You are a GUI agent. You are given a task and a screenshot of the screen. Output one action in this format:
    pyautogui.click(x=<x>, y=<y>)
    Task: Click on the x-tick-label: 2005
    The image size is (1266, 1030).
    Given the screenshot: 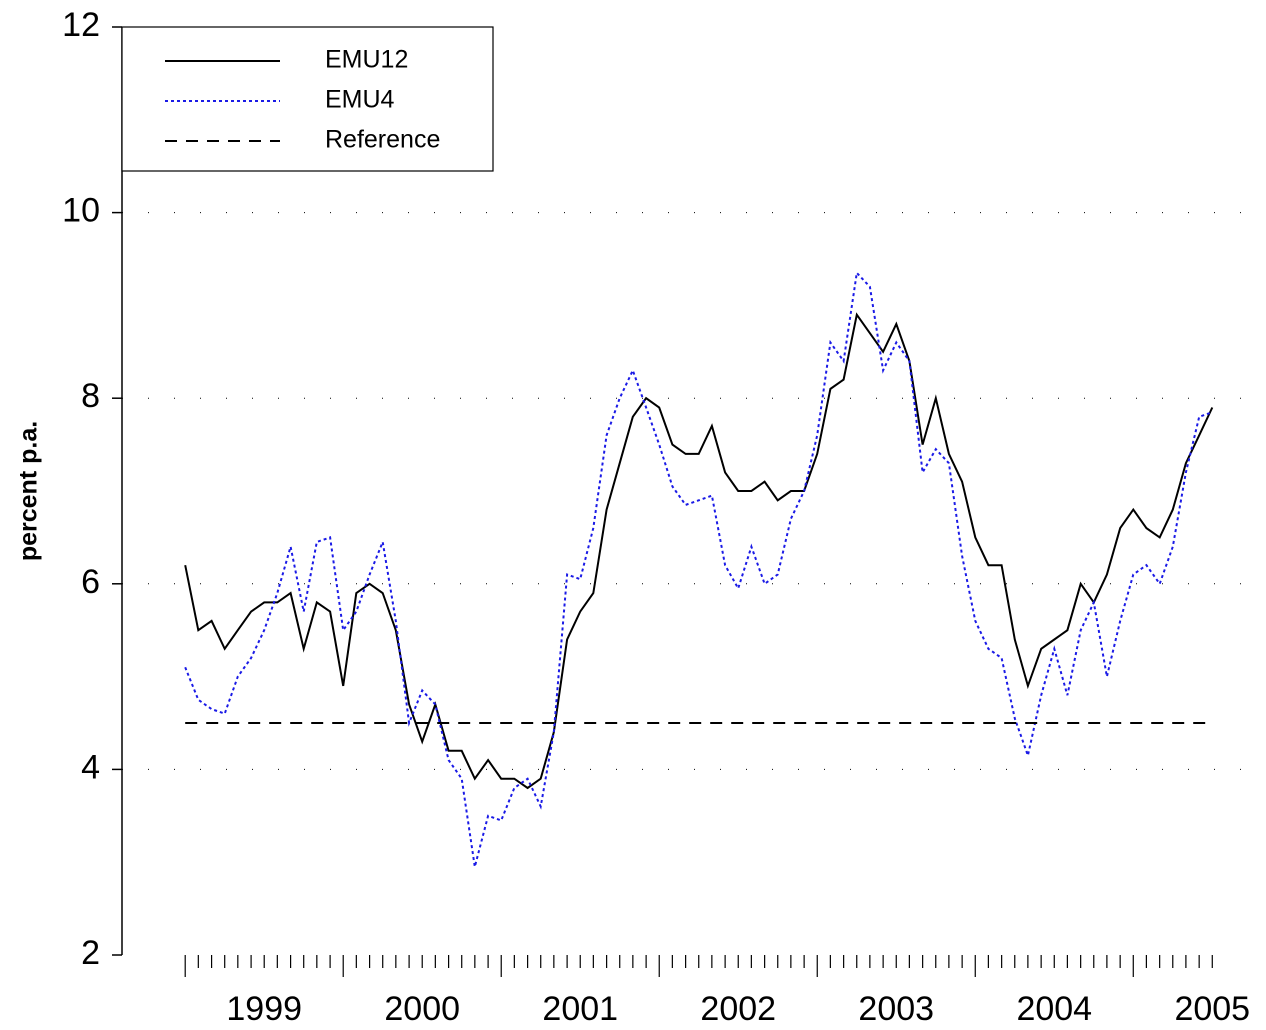 What is the action you would take?
    pyautogui.click(x=1212, y=1009)
    